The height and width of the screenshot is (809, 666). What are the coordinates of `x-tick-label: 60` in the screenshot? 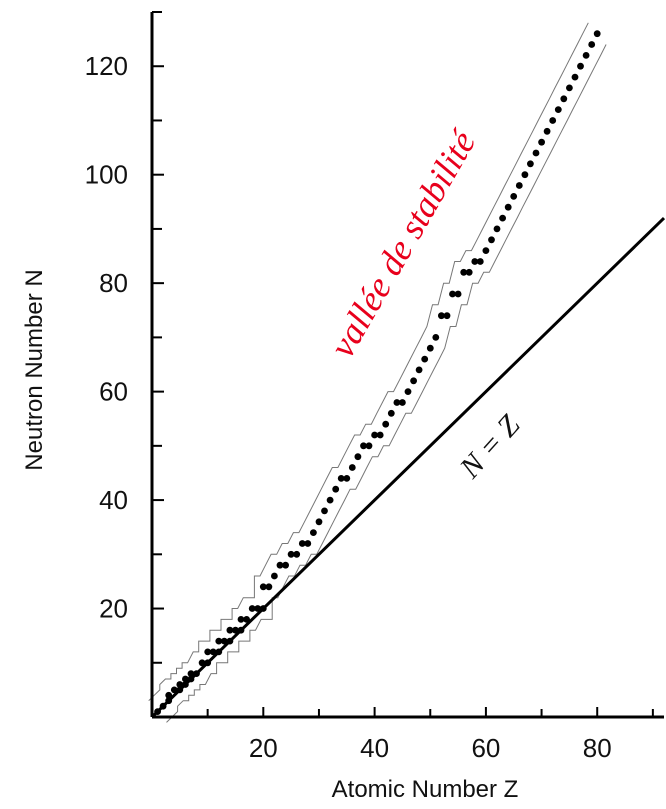 It's located at (485, 748).